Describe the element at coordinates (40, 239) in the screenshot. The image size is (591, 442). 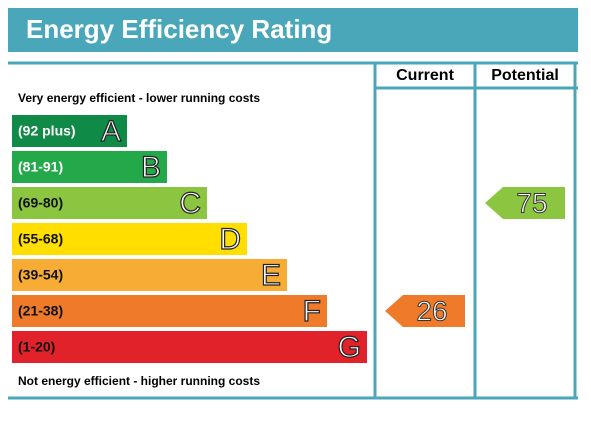
I see `band-range: (55-68)` at that location.